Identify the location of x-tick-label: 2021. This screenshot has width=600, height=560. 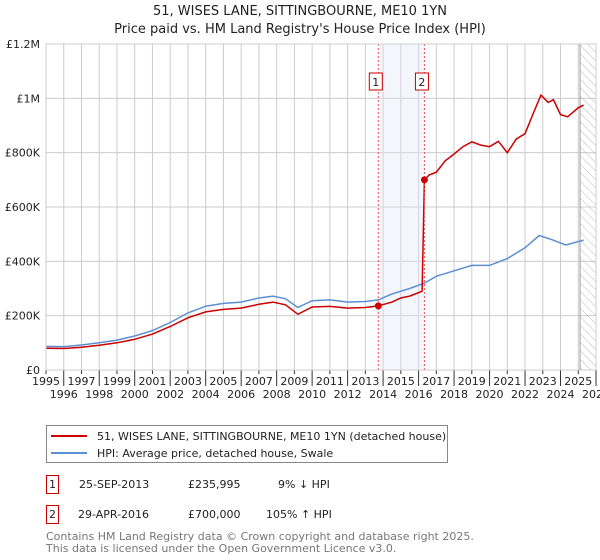
(507, 381).